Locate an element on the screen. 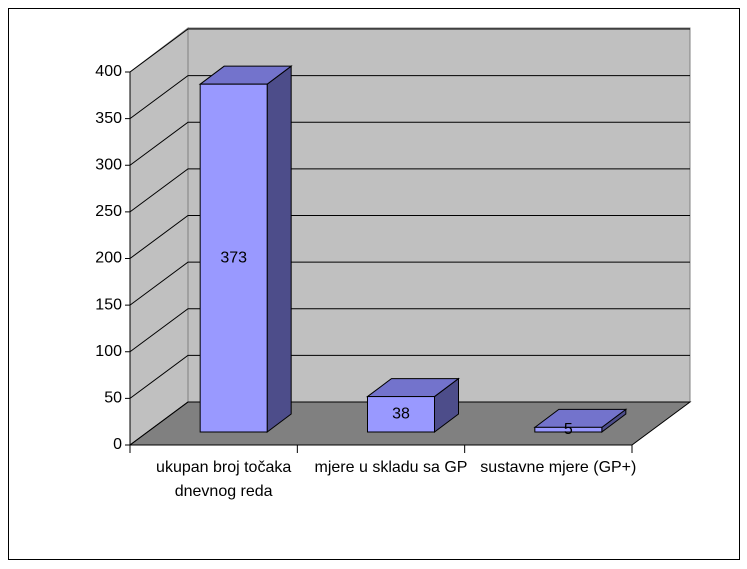 The width and height of the screenshot is (747, 569). value-label: 373 is located at coordinates (233, 257).